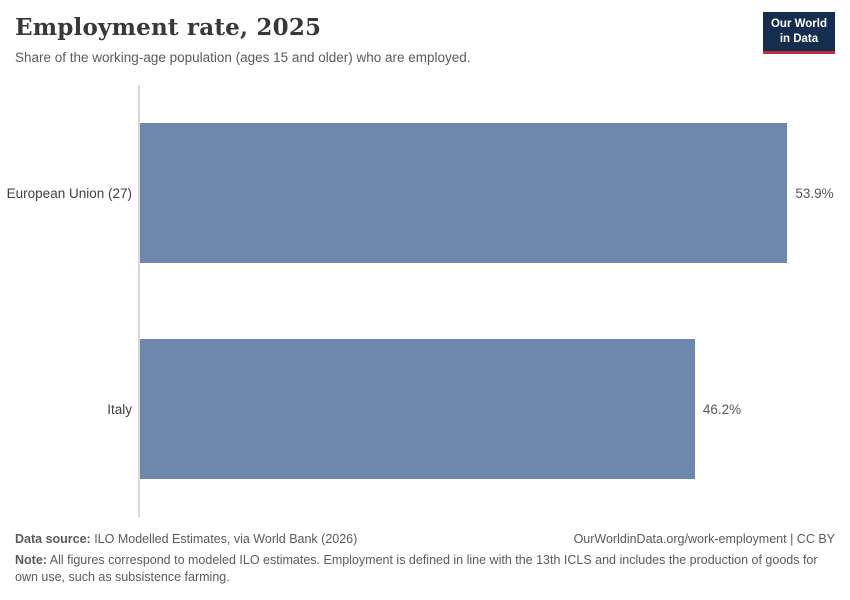 Image resolution: width=850 pixels, height=600 pixels. I want to click on datasource-label: Data source:, so click(53, 539).